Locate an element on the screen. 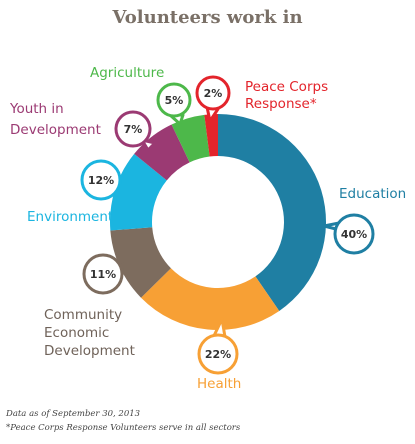 Image resolution: width=415 pixels, height=444 pixels. slice-community-economic-development is located at coordinates (140, 262).